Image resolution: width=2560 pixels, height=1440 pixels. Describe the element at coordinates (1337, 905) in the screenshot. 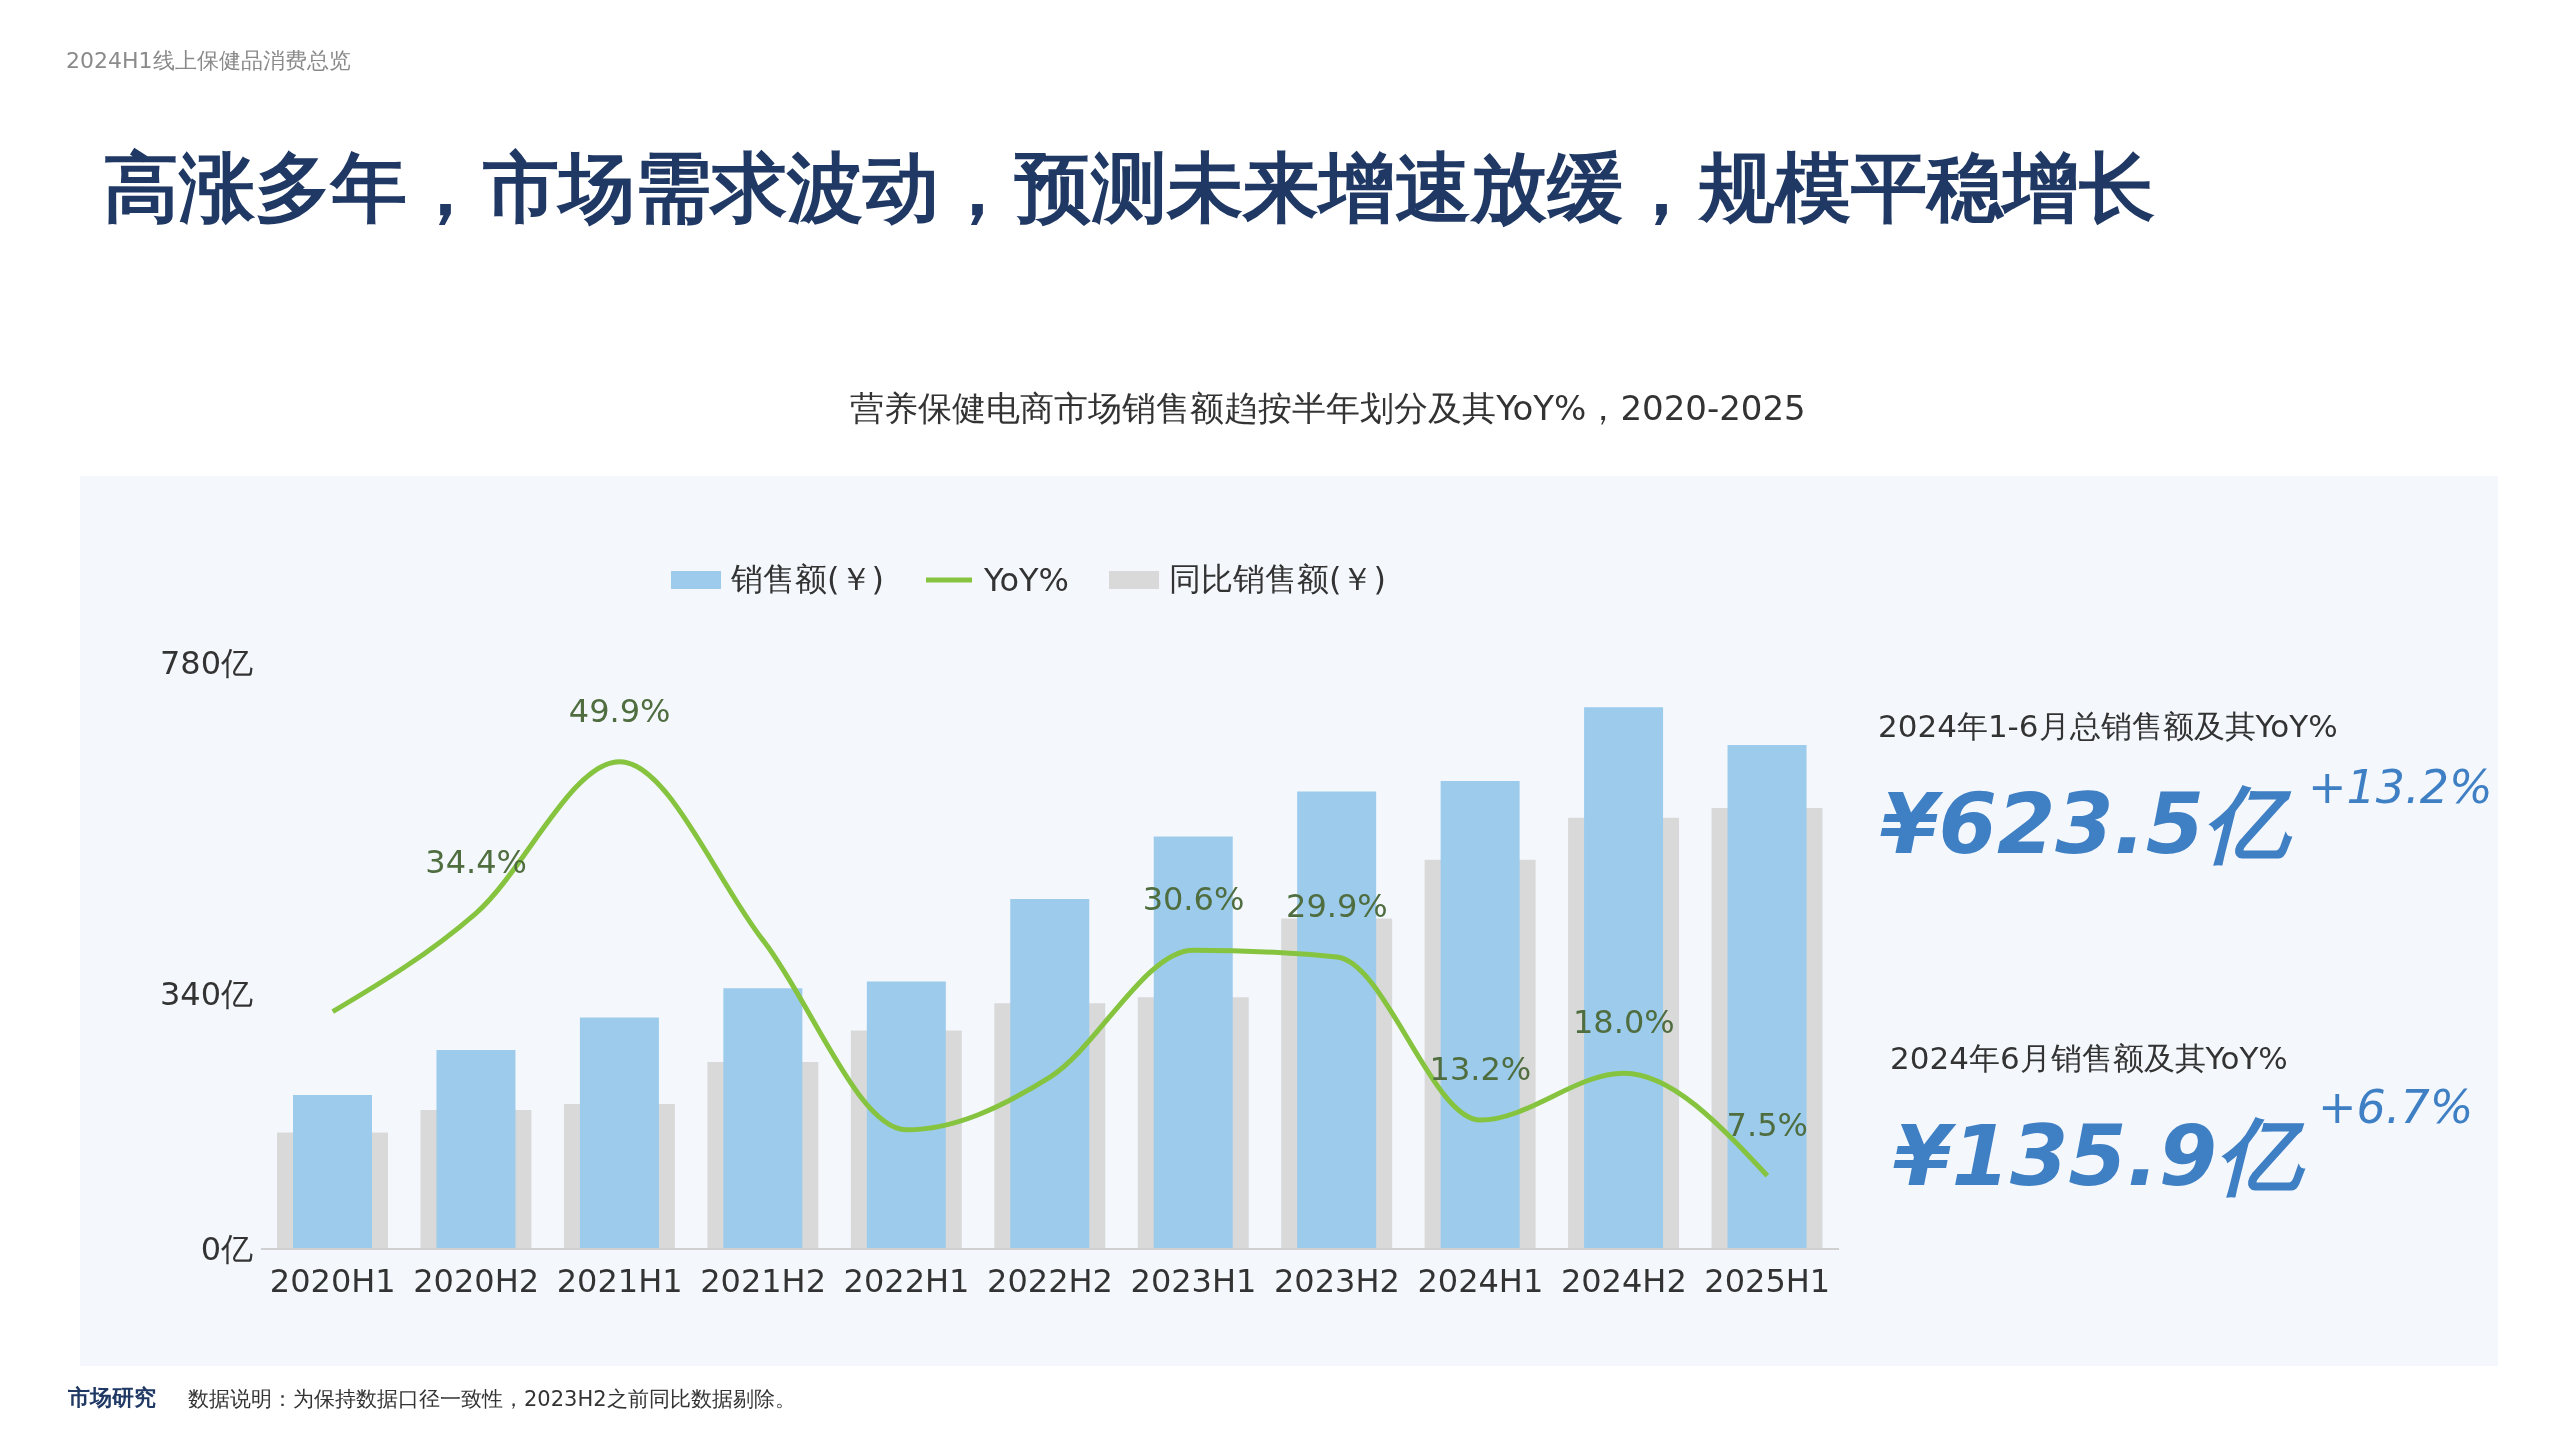

I see `data-label: 29.9%` at that location.